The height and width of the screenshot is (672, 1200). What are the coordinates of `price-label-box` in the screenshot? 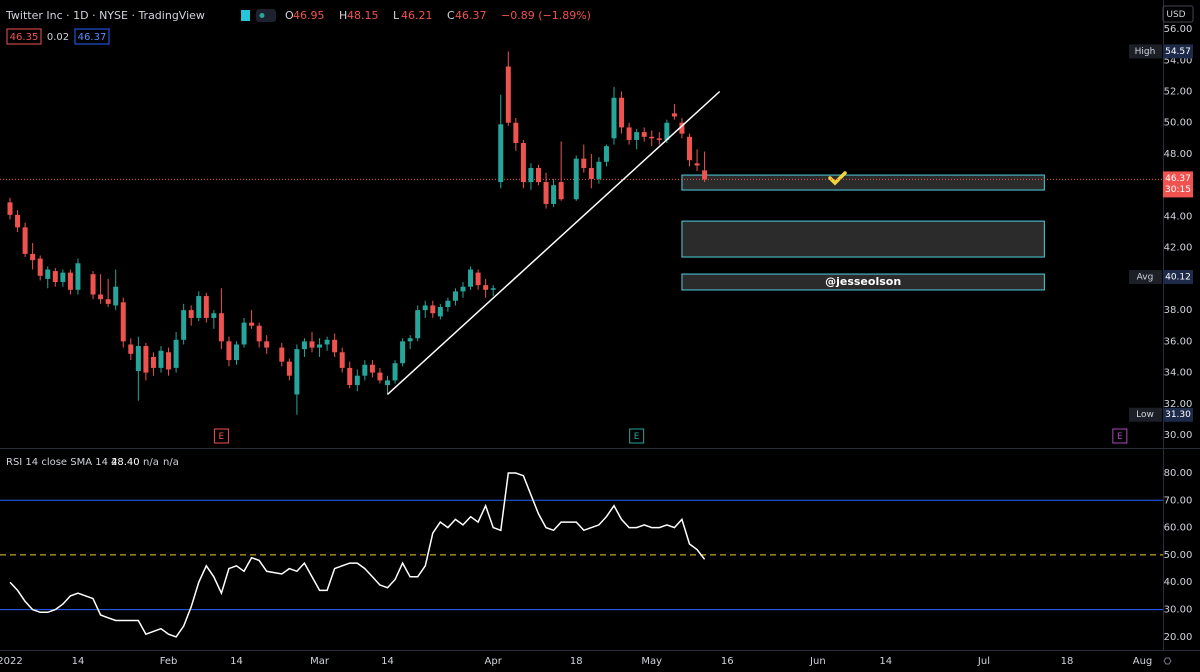 It's located at (1178, 414).